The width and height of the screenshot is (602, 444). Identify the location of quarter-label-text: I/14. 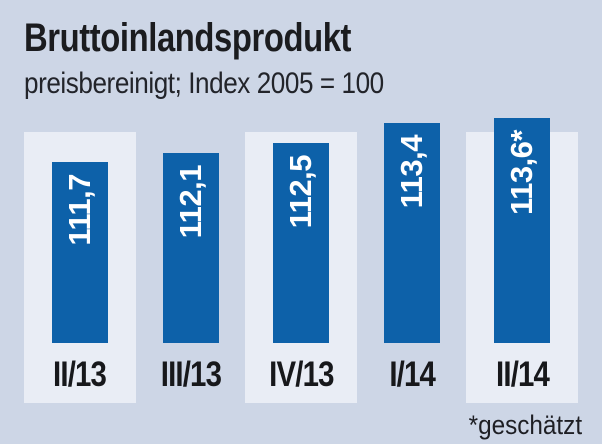
(412, 374).